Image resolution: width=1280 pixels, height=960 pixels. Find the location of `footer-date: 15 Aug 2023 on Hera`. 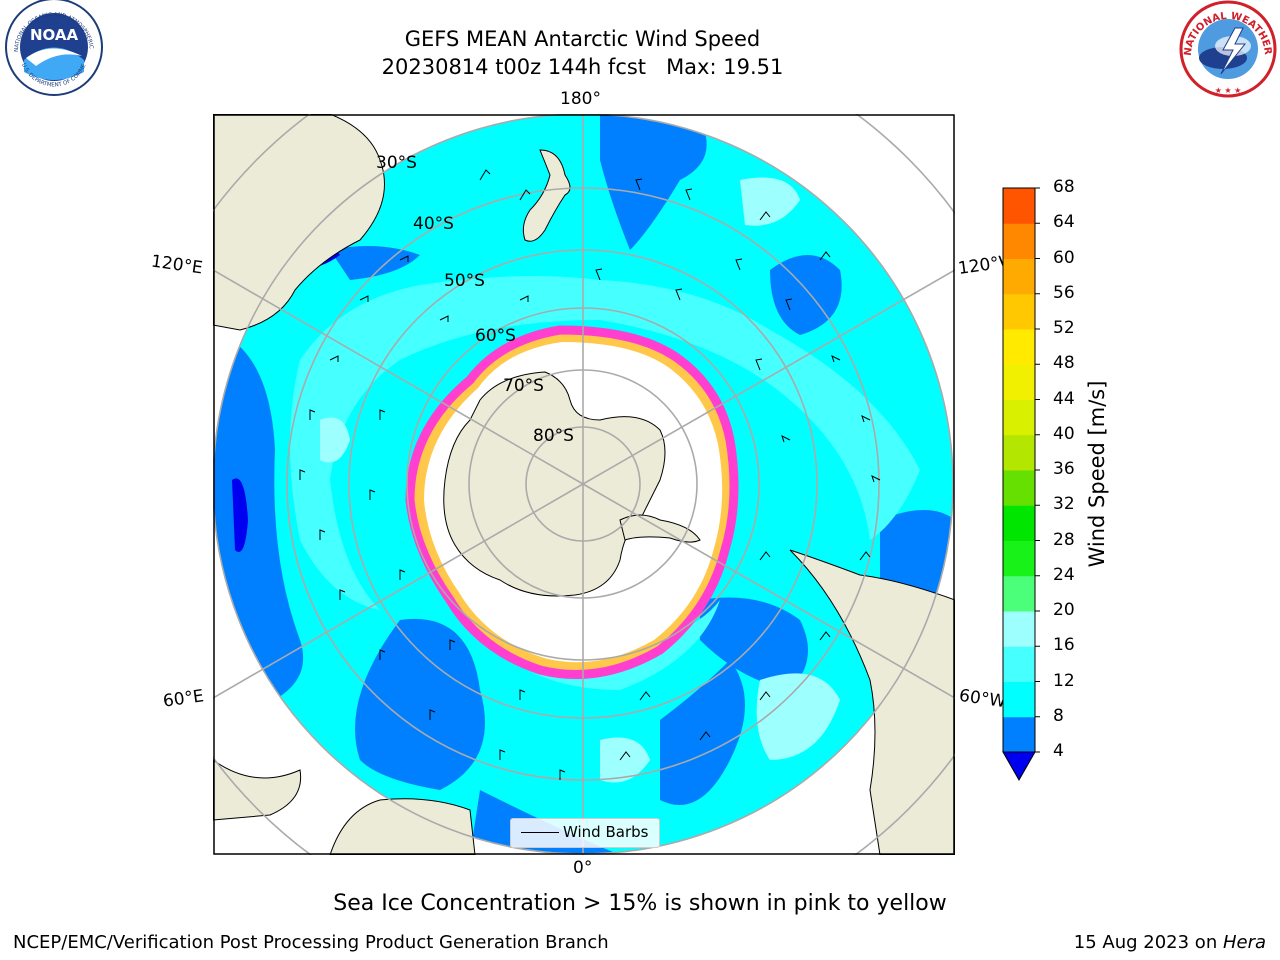

footer-date: 15 Aug 2023 on Hera is located at coordinates (1170, 942).